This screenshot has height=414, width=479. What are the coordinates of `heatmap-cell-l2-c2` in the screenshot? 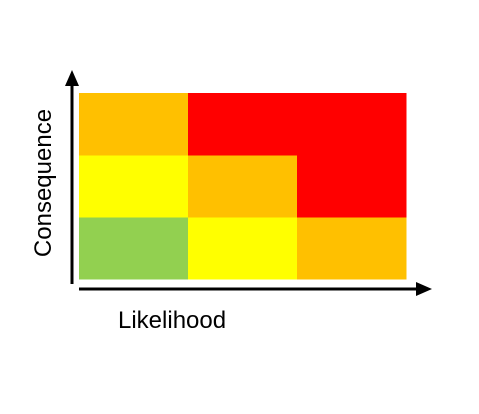 It's located at (243, 186).